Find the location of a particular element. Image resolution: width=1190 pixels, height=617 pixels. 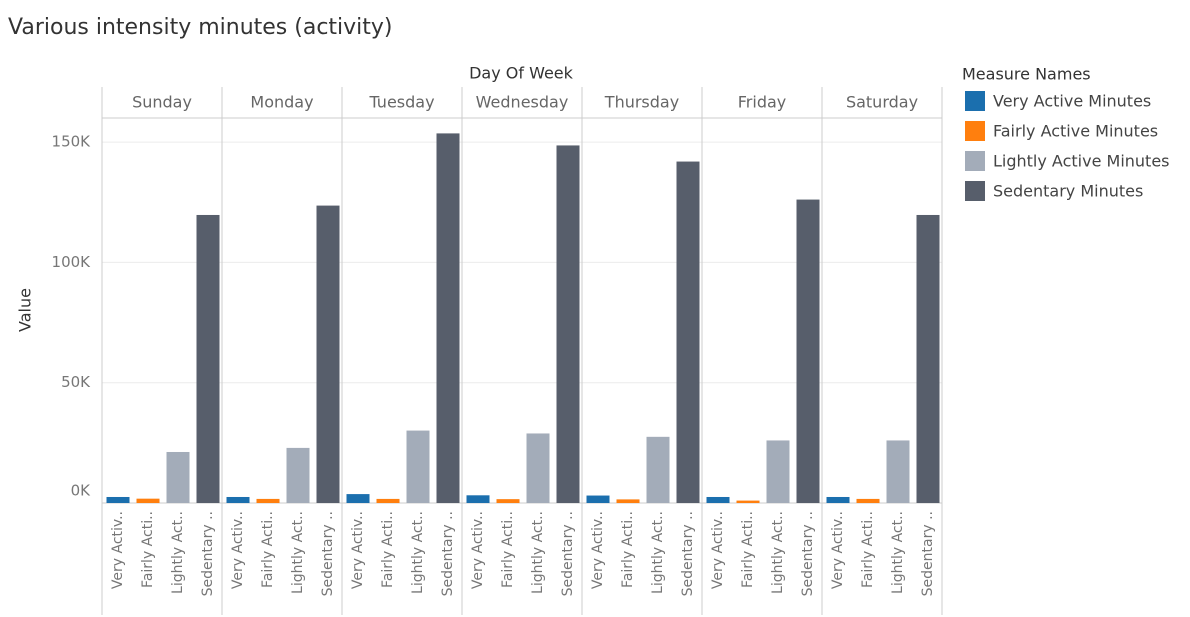

y-tick-label: 50K is located at coordinates (76, 382).